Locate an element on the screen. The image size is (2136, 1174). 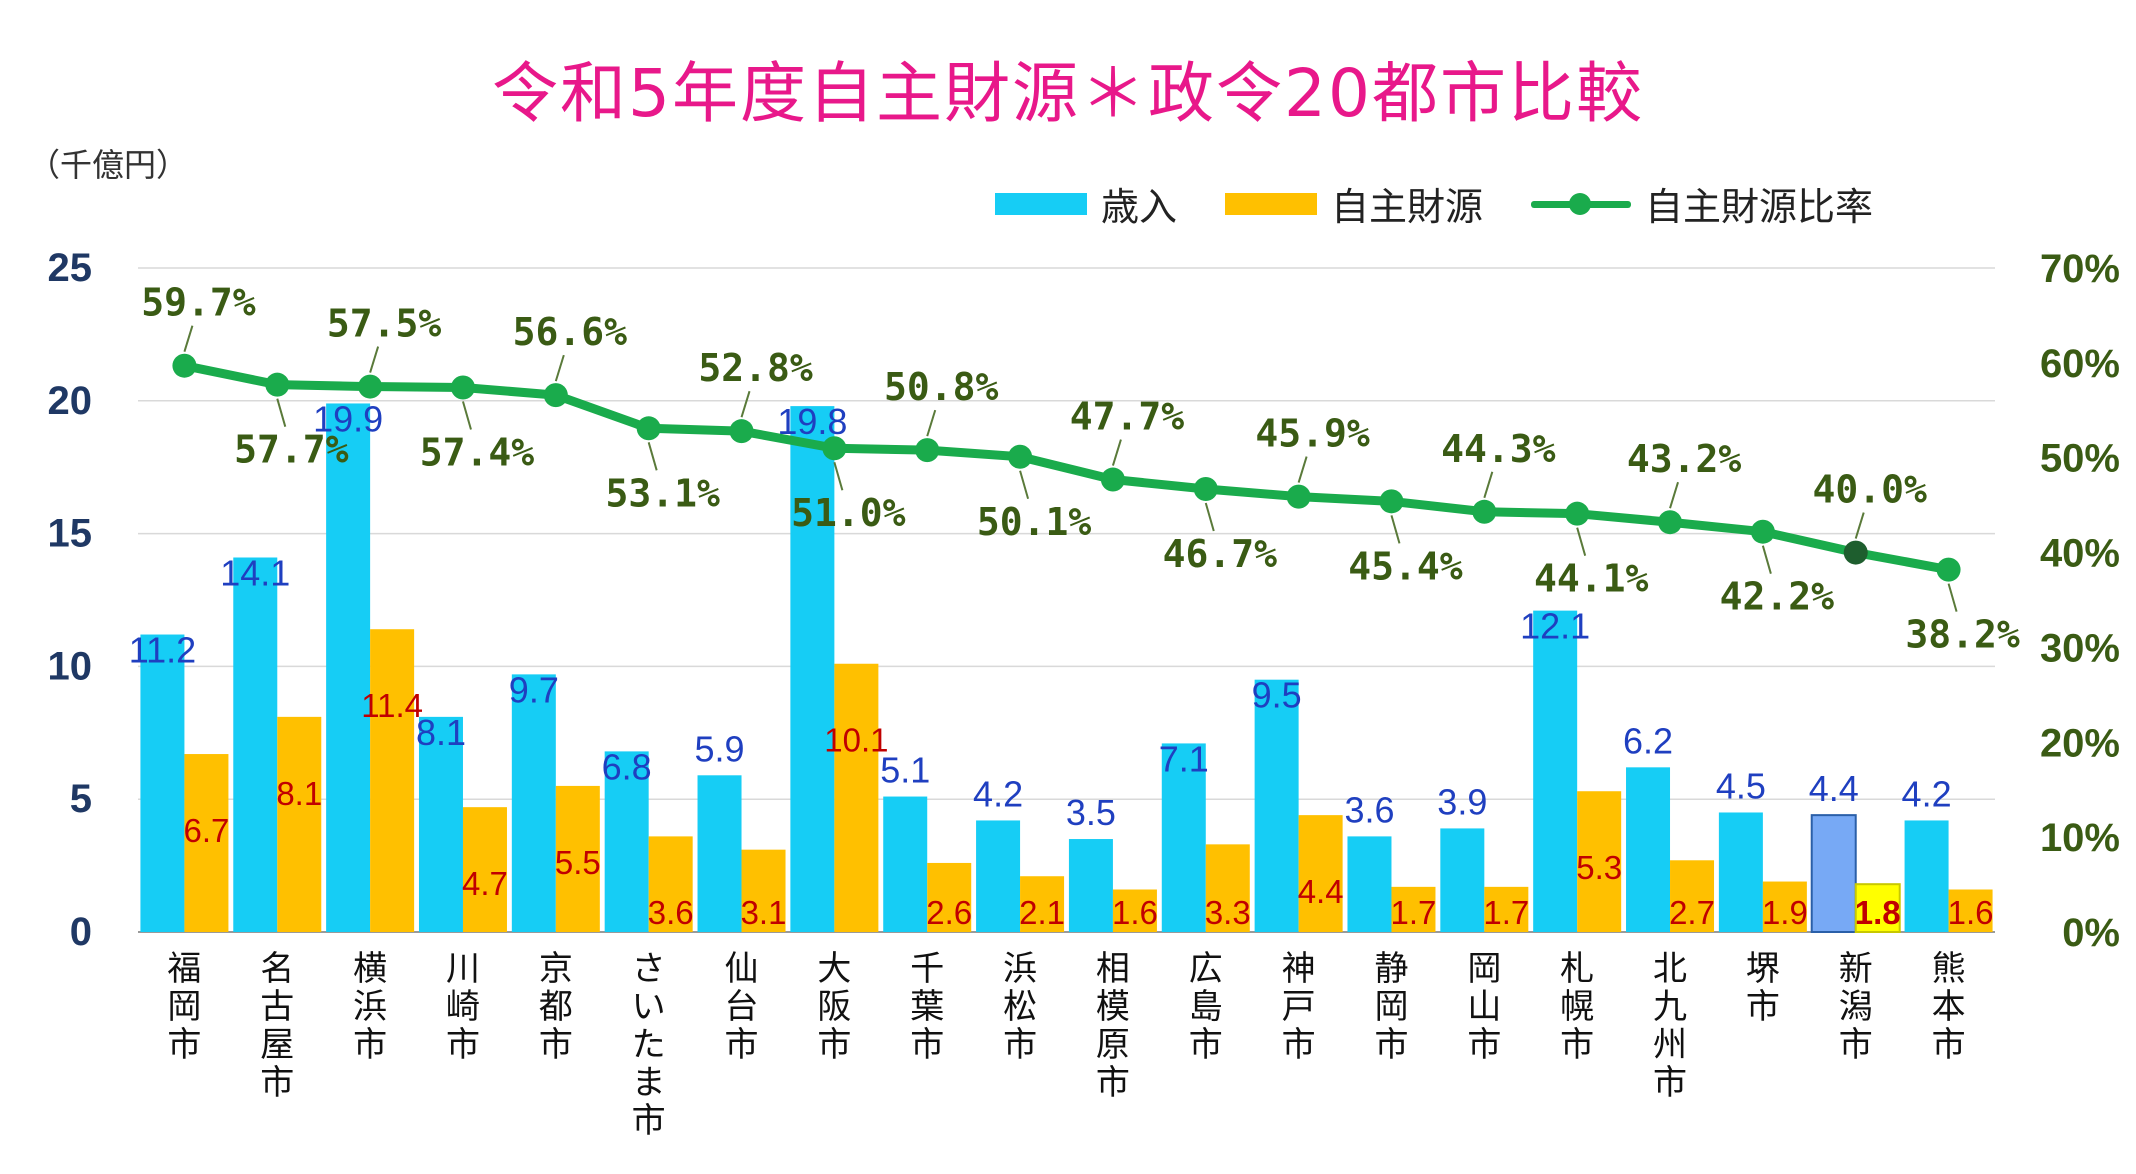
category-label: 大阪市 is located at coordinates (834, 1007).